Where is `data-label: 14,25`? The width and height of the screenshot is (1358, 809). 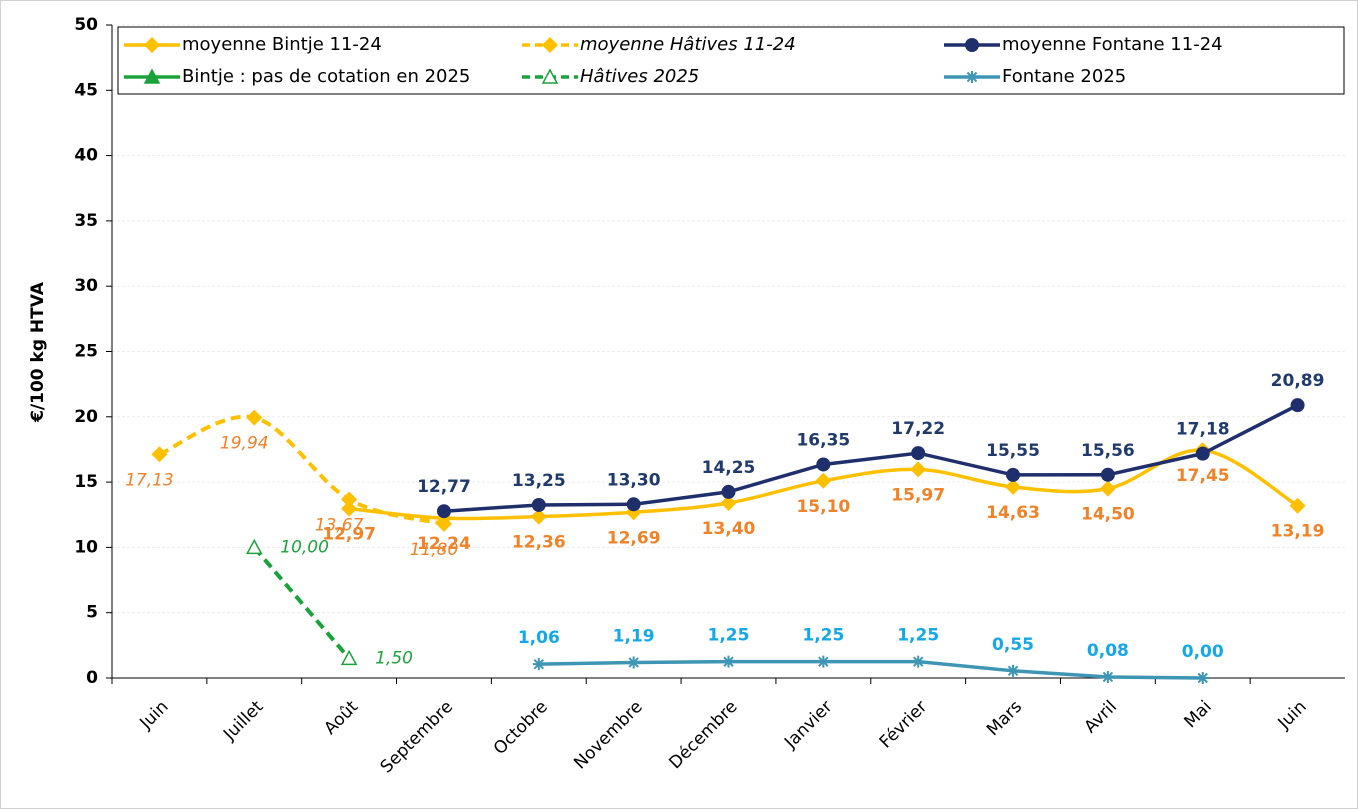
data-label: 14,25 is located at coordinates (729, 468).